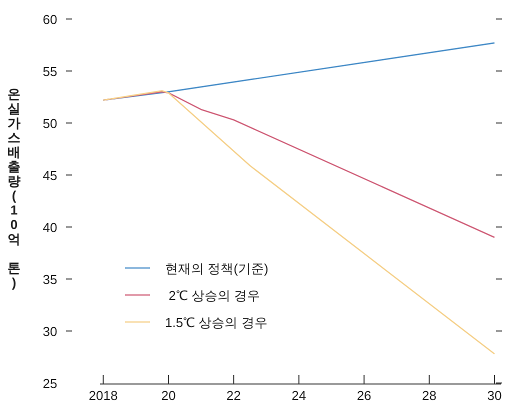 The image size is (516, 409). What do you see at coordinates (50, 71) in the screenshot?
I see `y-tick-label: 55` at bounding box center [50, 71].